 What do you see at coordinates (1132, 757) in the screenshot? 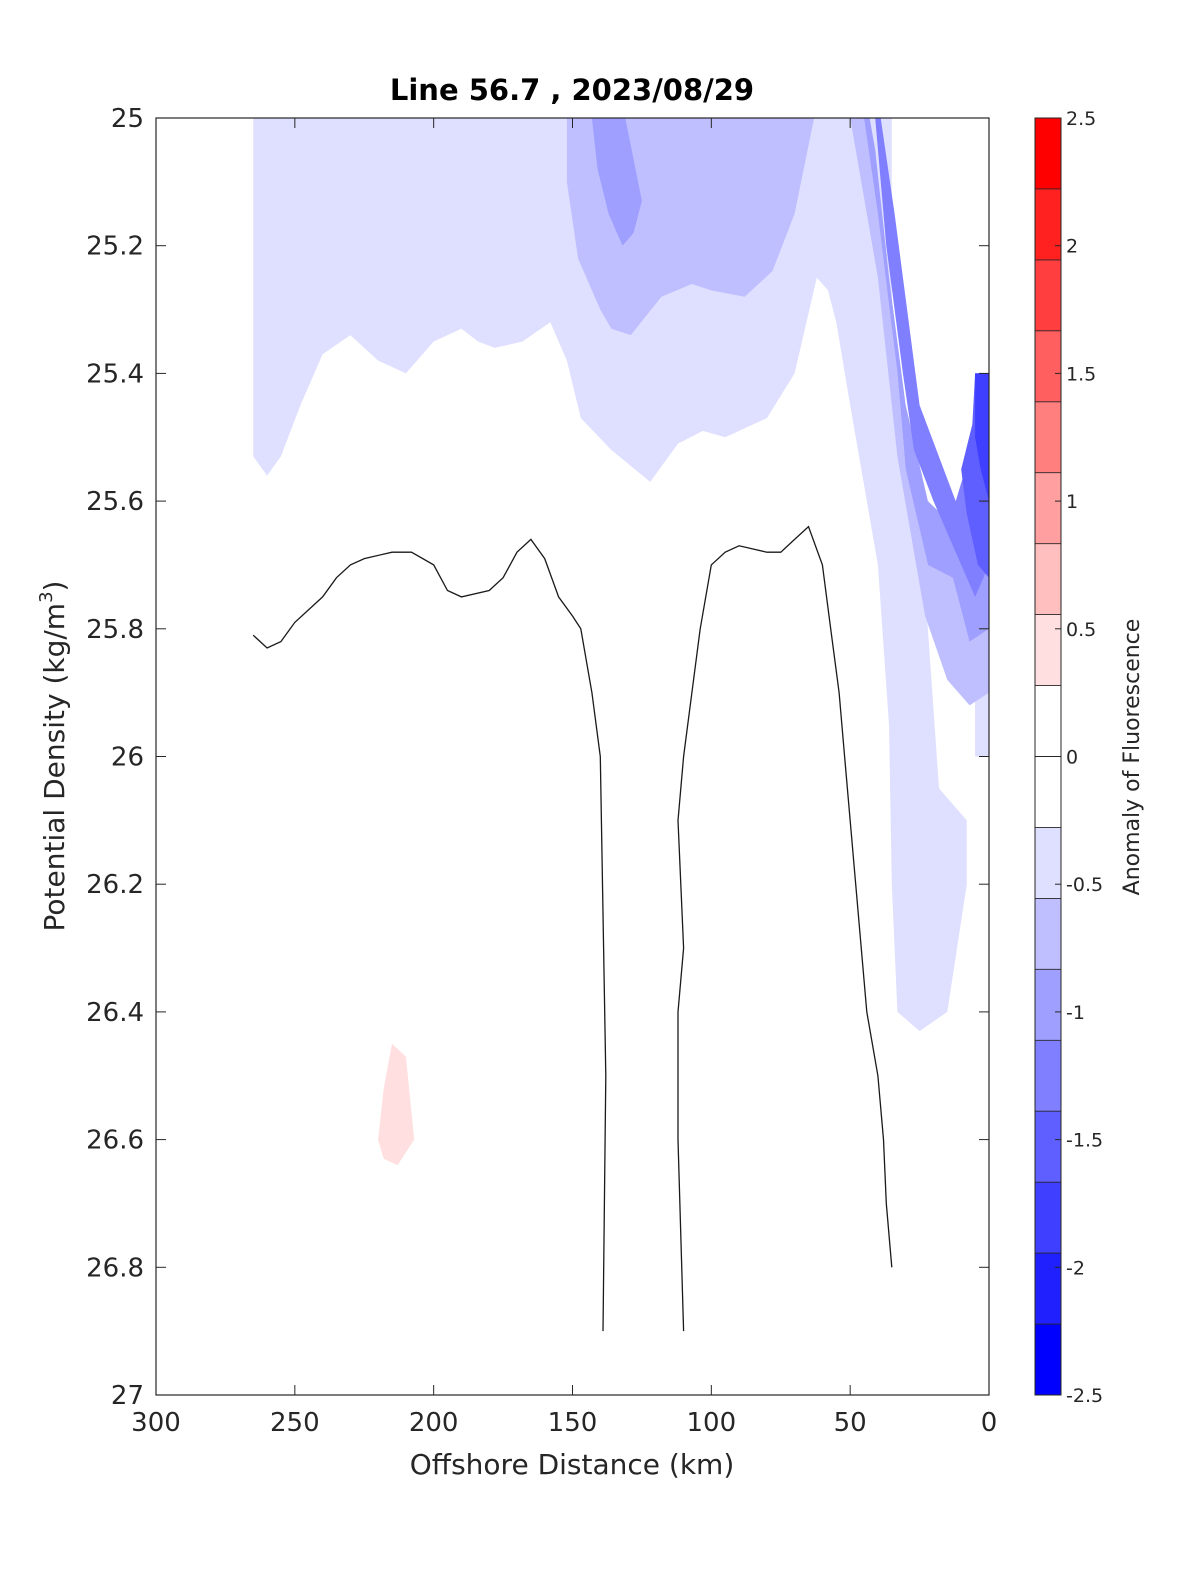
I see `colorbar-label: Anomaly of Fluorescence` at bounding box center [1132, 757].